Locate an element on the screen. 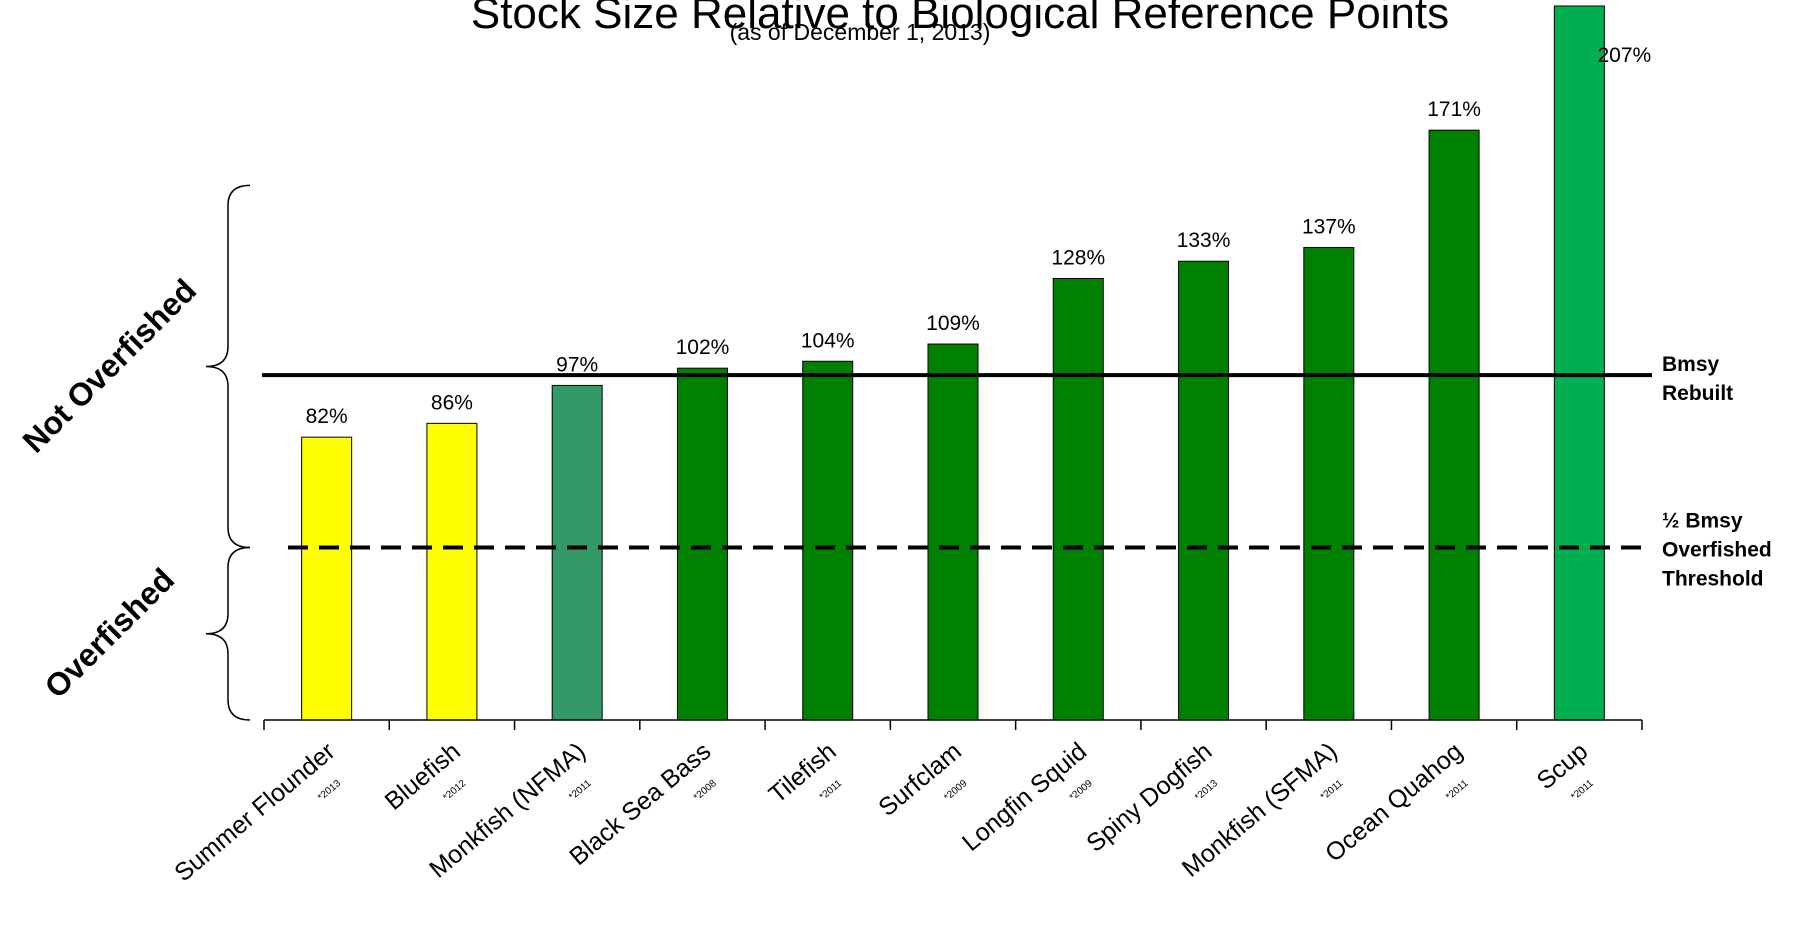 The image size is (1811, 933). value-label-tilefish: 104% is located at coordinates (828, 340).